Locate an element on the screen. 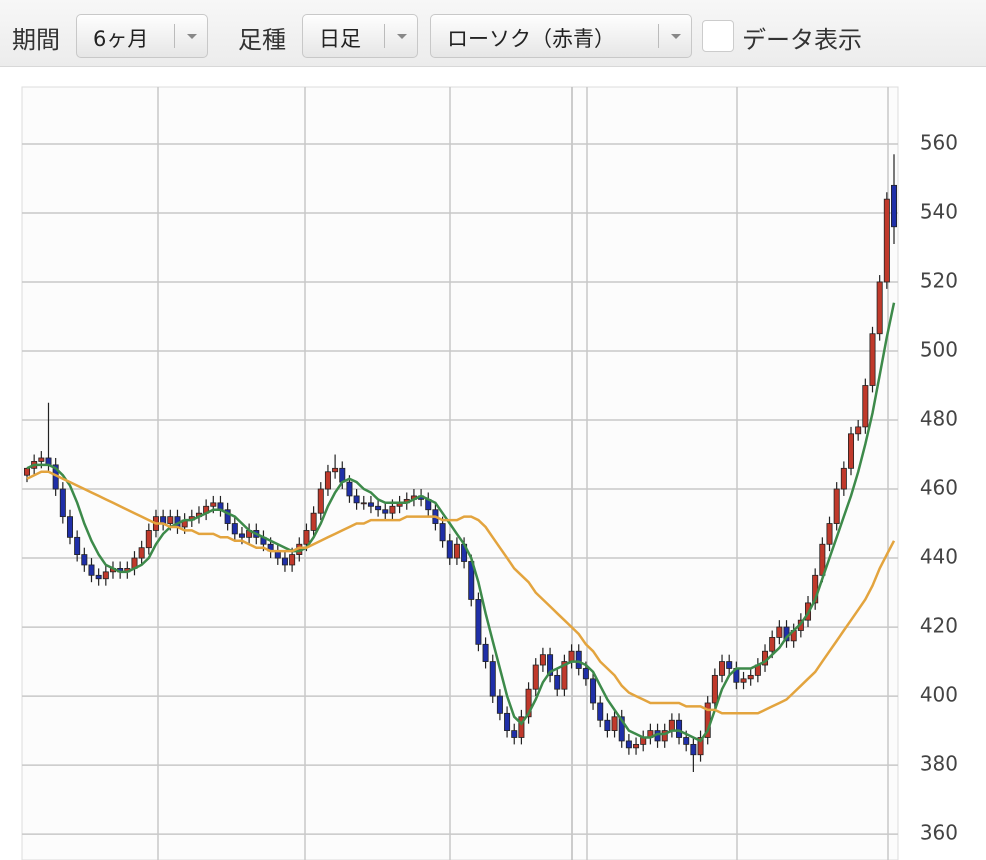  style-value: ローソク（赤青） is located at coordinates (531, 39).